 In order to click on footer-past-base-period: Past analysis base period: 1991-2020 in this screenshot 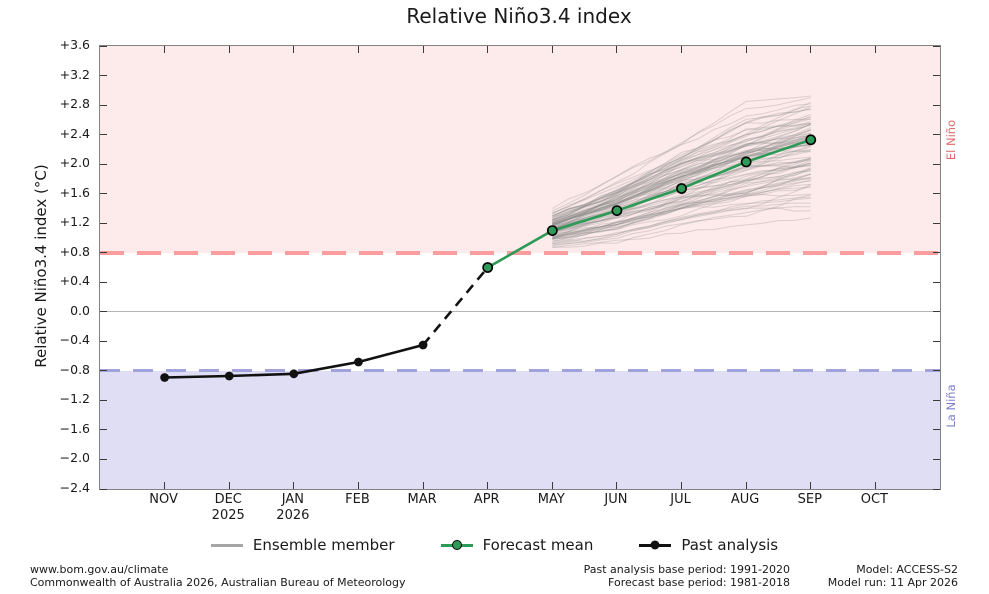, I will do `click(686, 569)`.